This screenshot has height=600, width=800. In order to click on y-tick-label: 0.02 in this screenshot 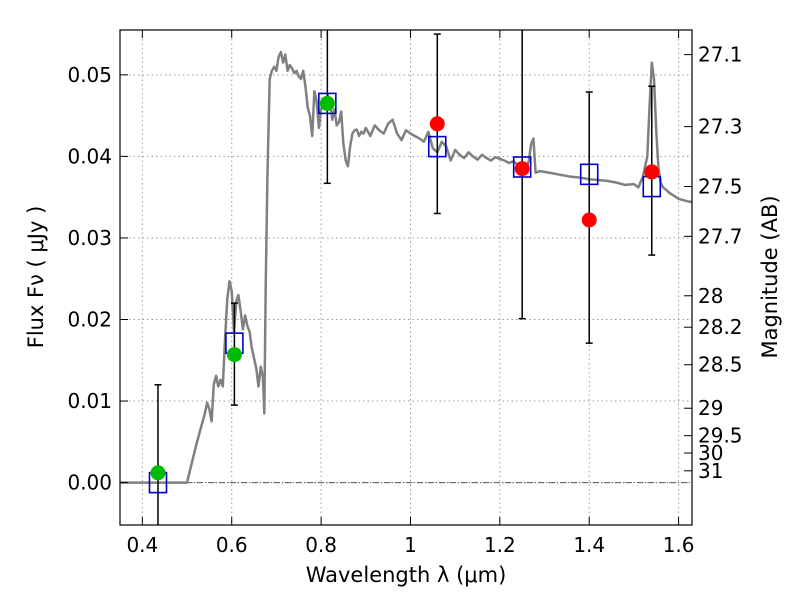, I will do `click(89, 319)`.